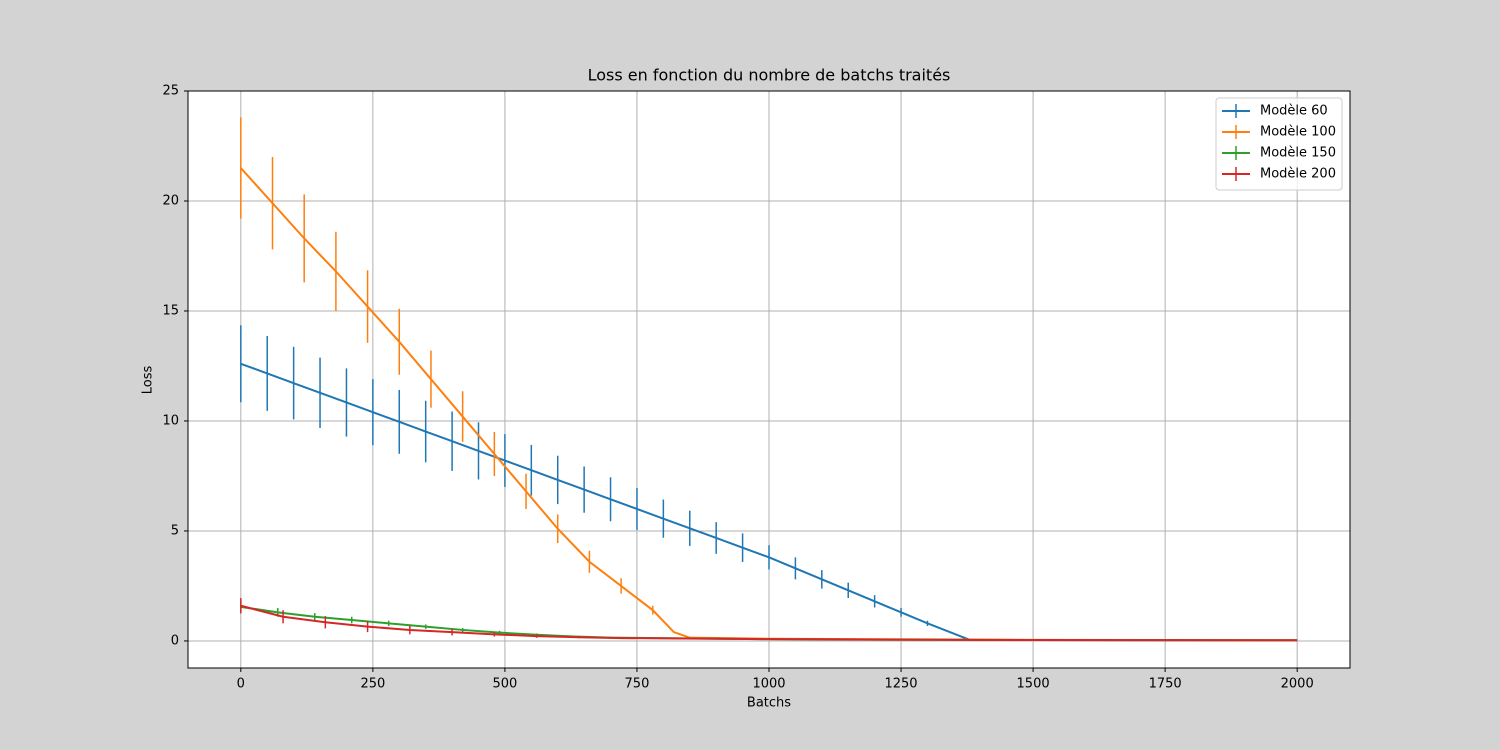 The image size is (1500, 750). I want to click on y-tick-label: 15, so click(170, 310).